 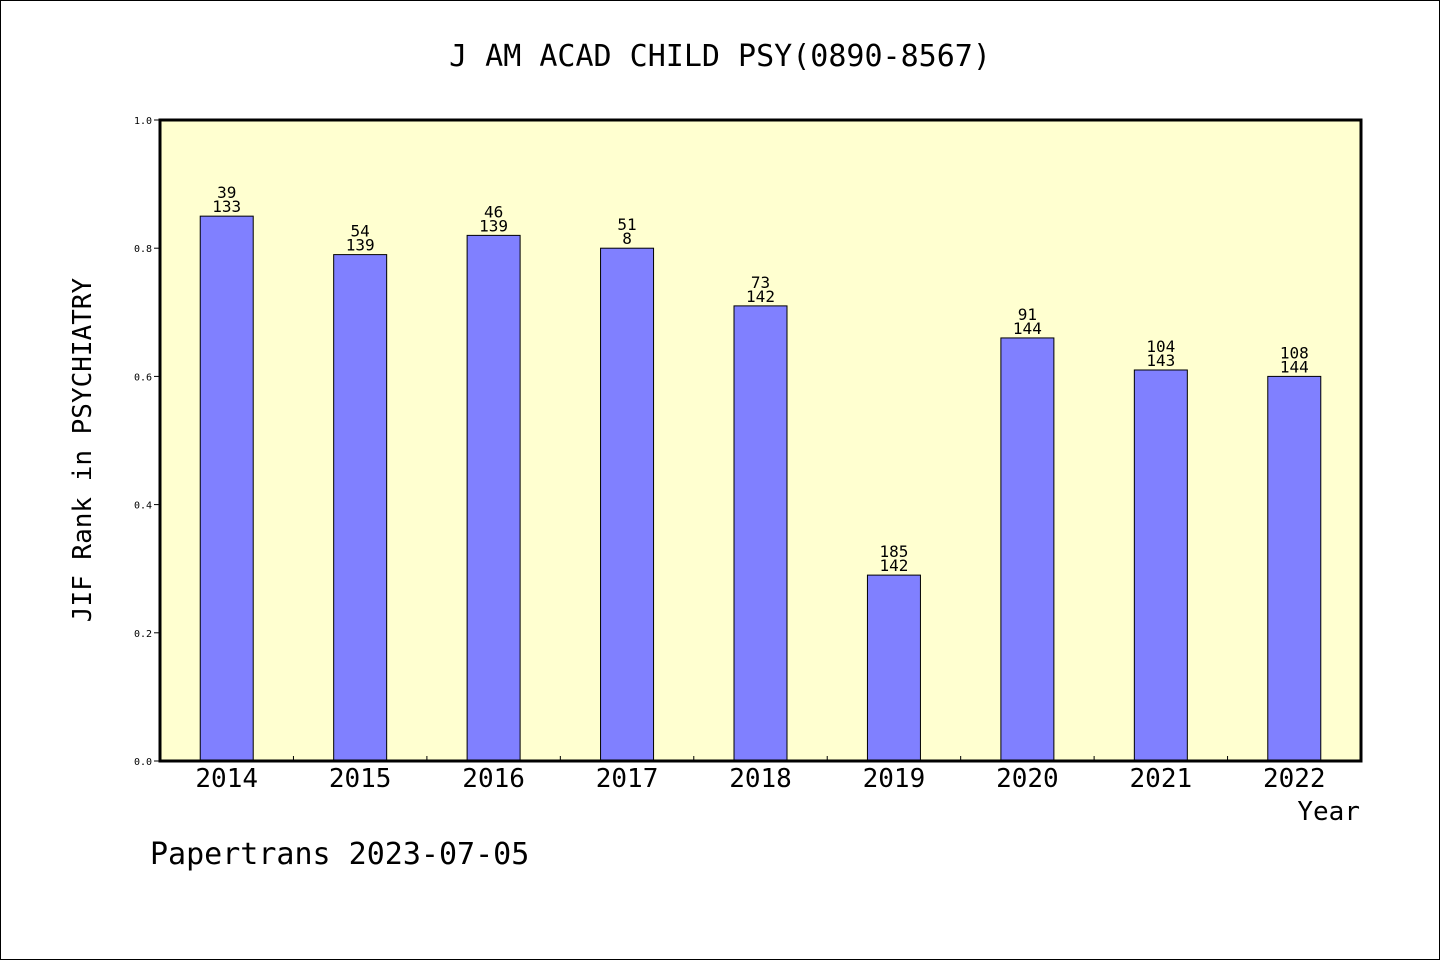 I want to click on y-tick-label: 0.0, so click(x=143, y=762).